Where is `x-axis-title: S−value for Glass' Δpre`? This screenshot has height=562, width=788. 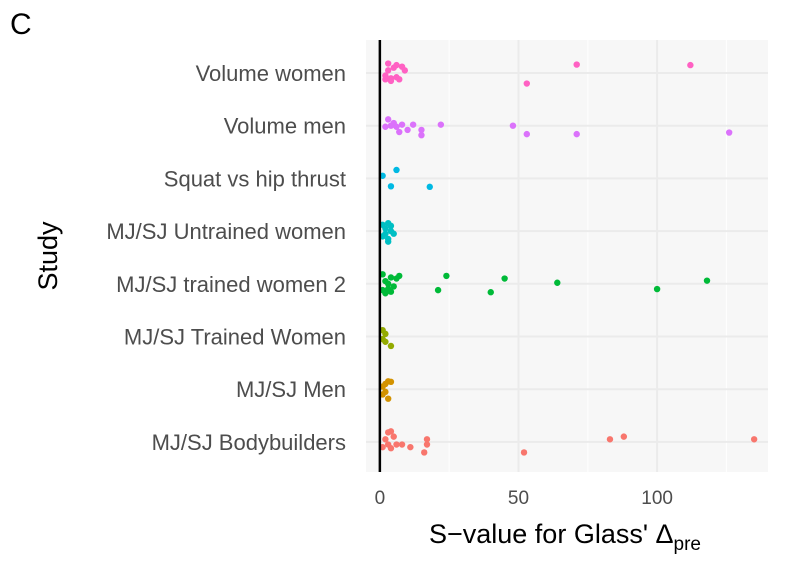 x-axis-title: S−value for Glass' Δpre is located at coordinates (565, 537).